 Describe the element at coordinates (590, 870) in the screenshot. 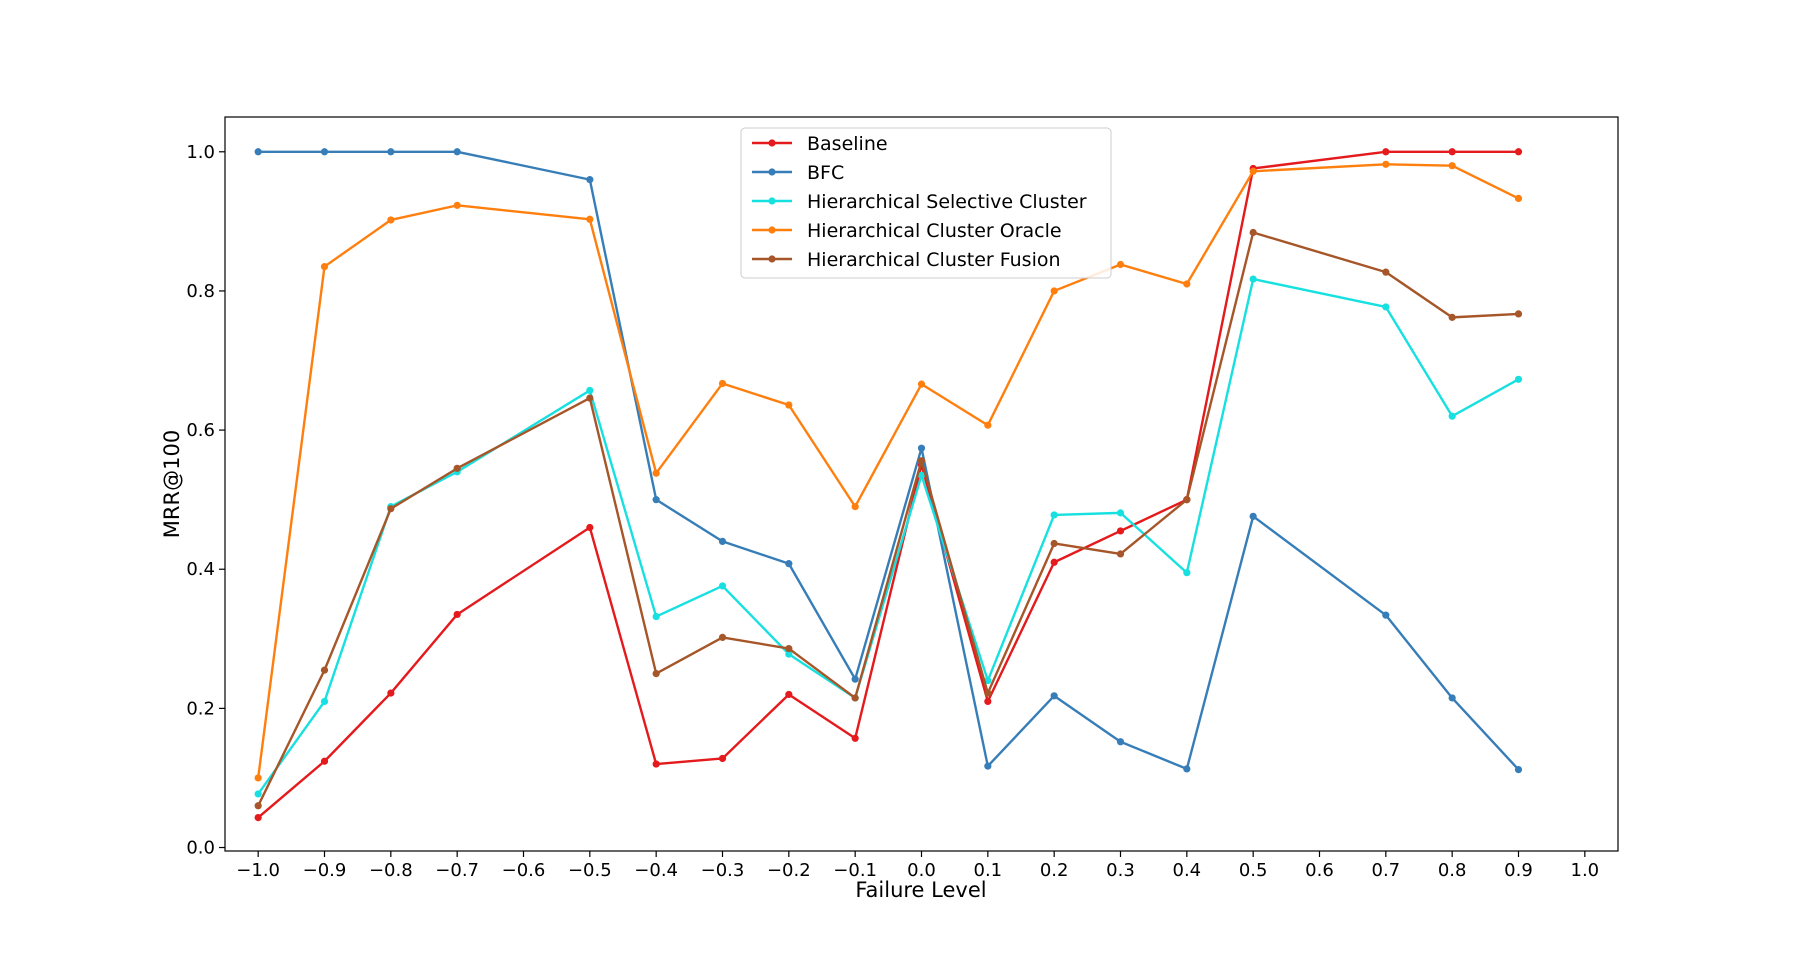

I see `x-tick-label: −0.5` at that location.